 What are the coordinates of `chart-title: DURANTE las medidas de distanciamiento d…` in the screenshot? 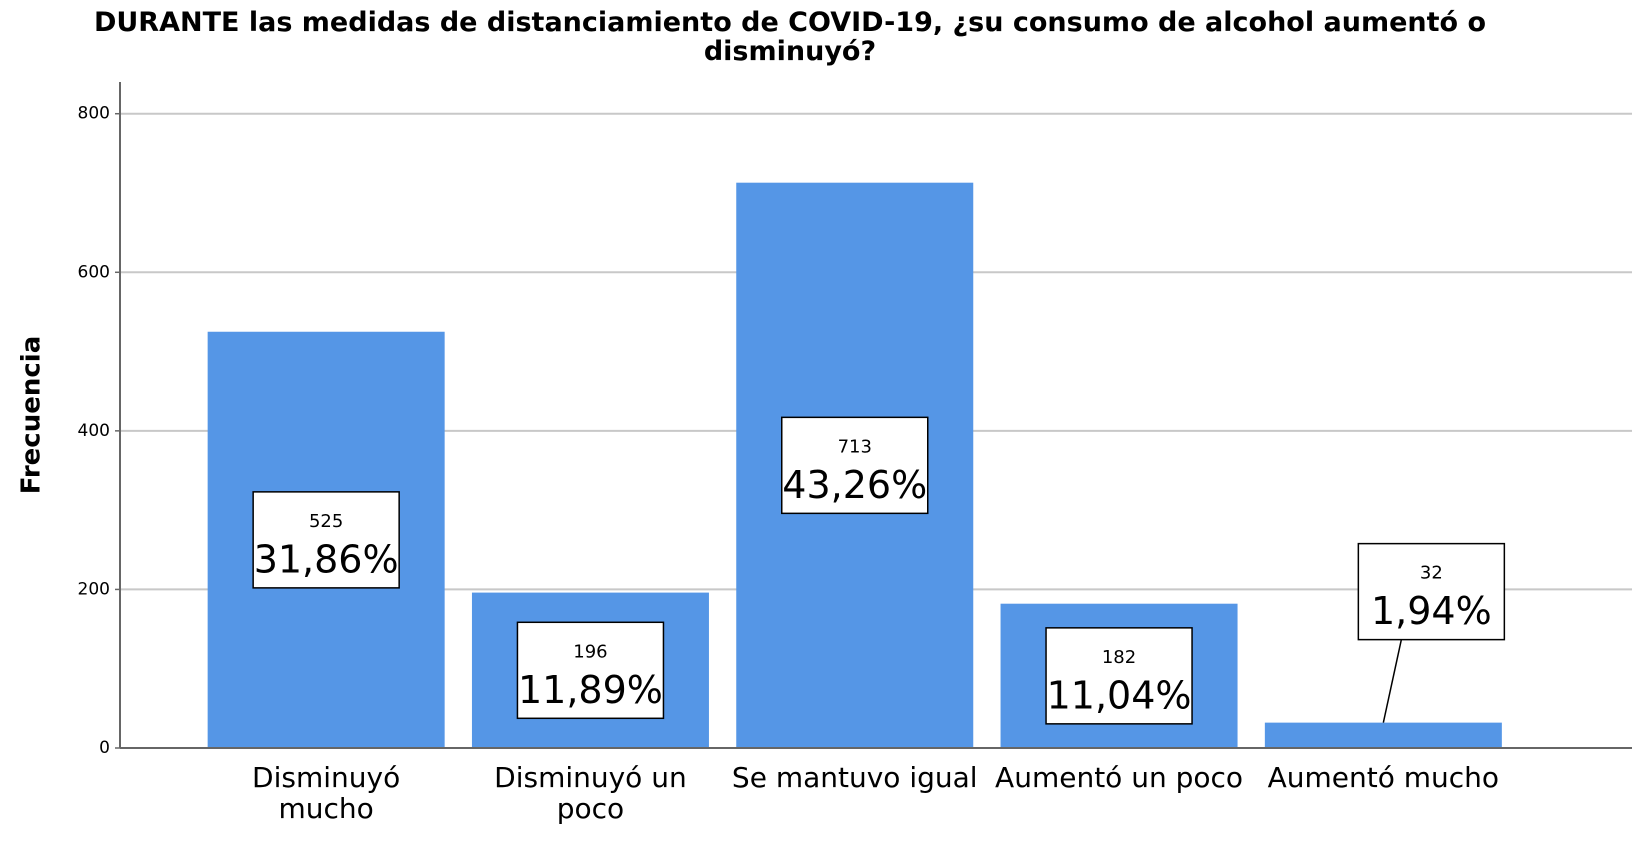 It's located at (790, 37).